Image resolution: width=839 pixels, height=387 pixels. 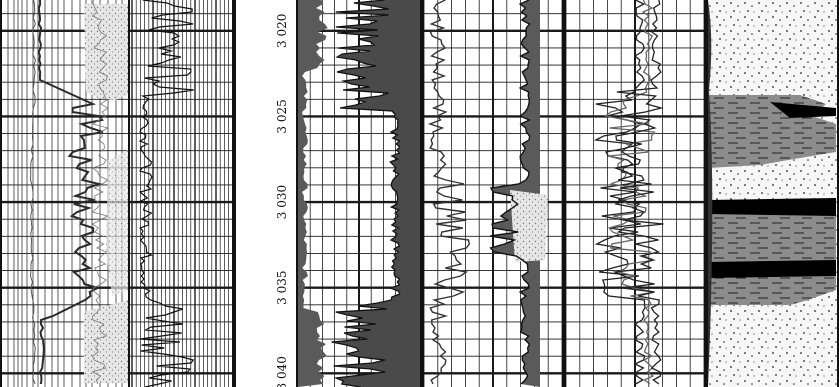 What do you see at coordinates (100, 192) in the screenshot?
I see `caliper-curve` at bounding box center [100, 192].